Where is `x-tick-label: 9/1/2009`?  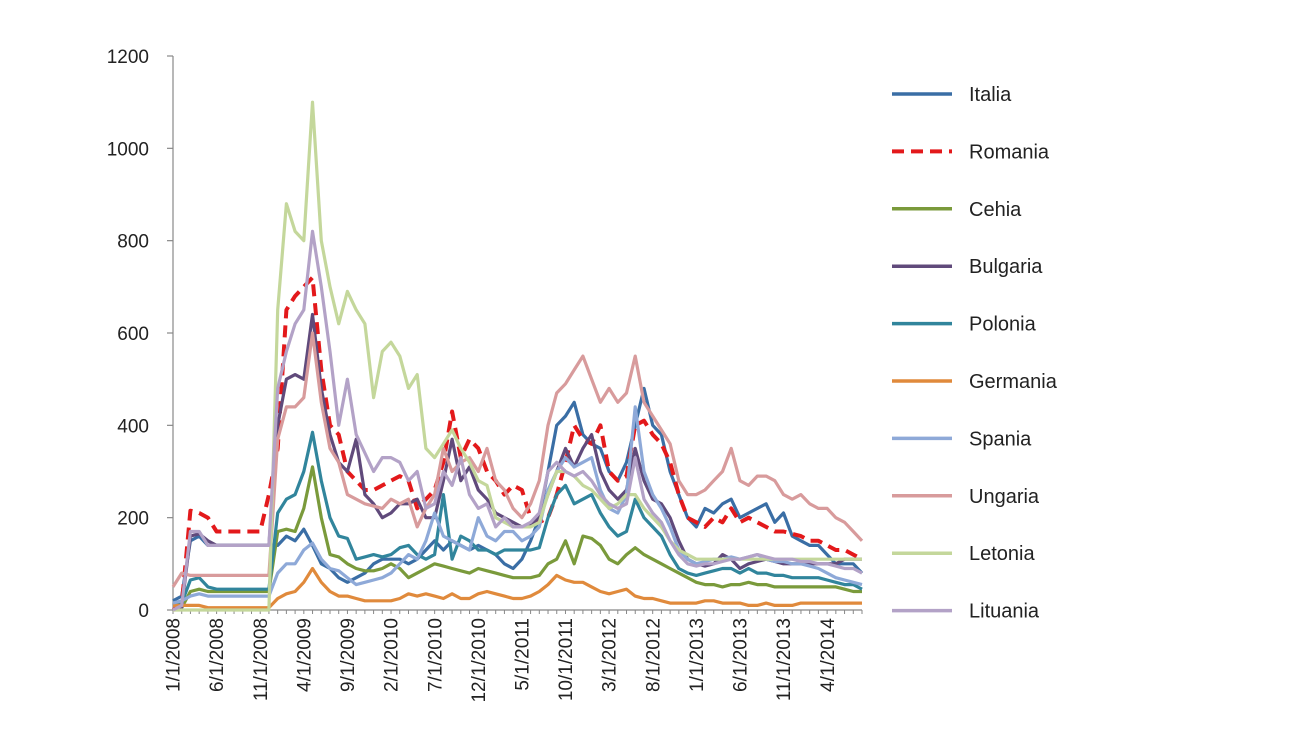
x-tick-label: 9/1/2009 is located at coordinates (348, 655).